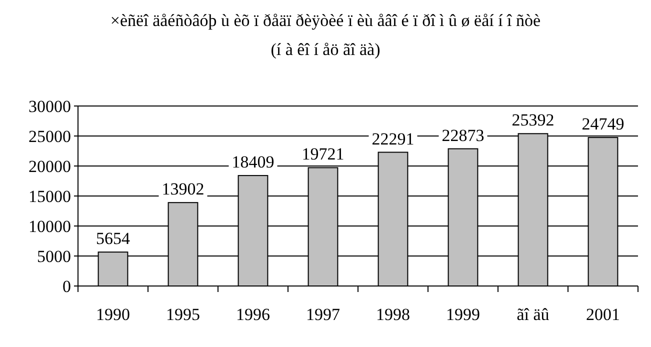  What do you see at coordinates (49, 106) in the screenshot?
I see `y-tick-label: 30000` at bounding box center [49, 106].